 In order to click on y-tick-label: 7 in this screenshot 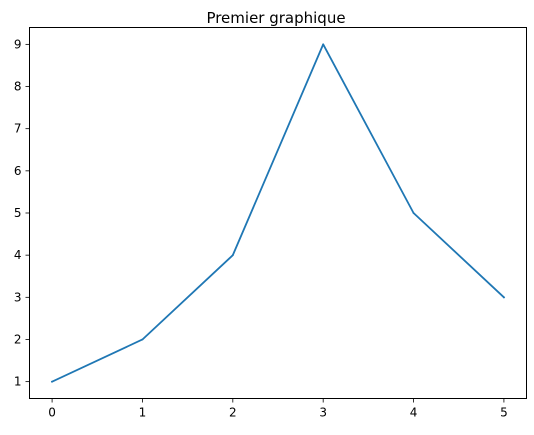, I will do `click(18, 129)`.